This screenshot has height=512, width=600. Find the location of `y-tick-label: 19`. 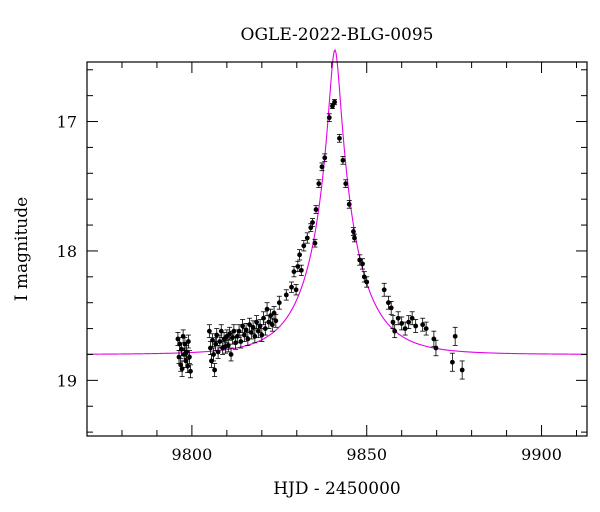

y-tick-label: 19 is located at coordinates (67, 380).